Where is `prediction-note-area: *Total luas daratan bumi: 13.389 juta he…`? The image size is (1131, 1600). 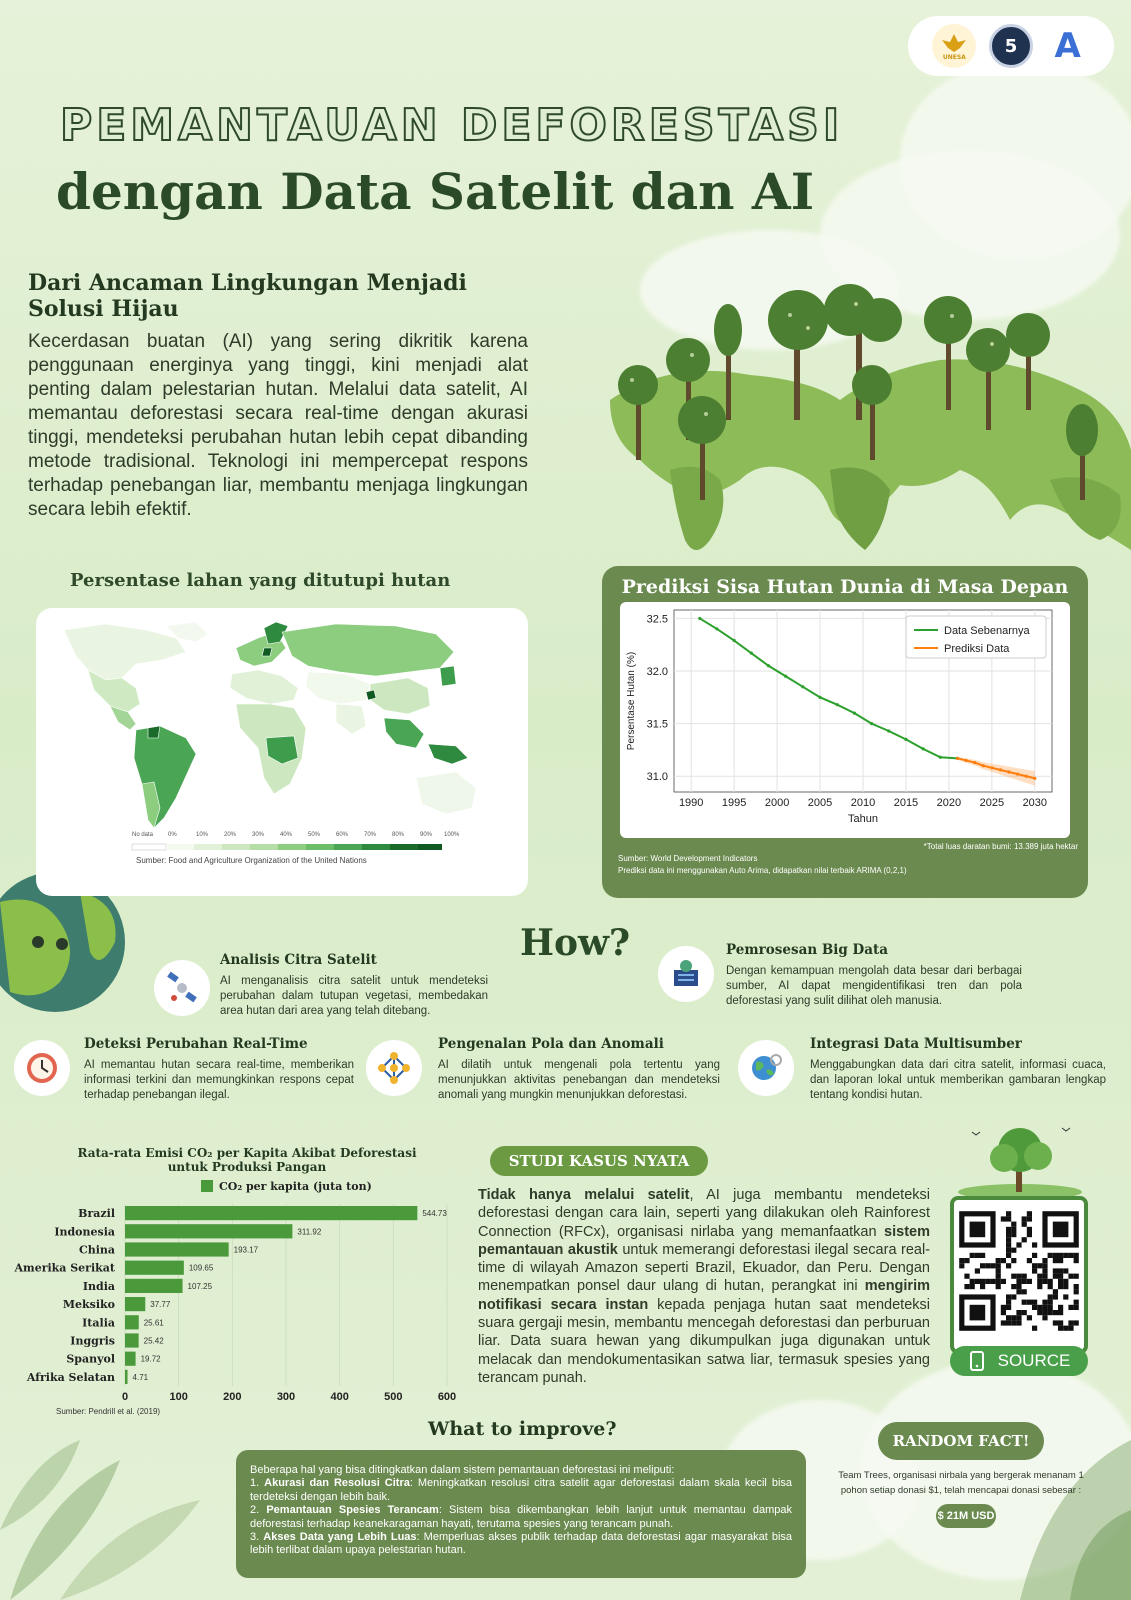 prediction-note-area: *Total luas daratan bumi: 13.389 juta he… is located at coordinates (1000, 846).